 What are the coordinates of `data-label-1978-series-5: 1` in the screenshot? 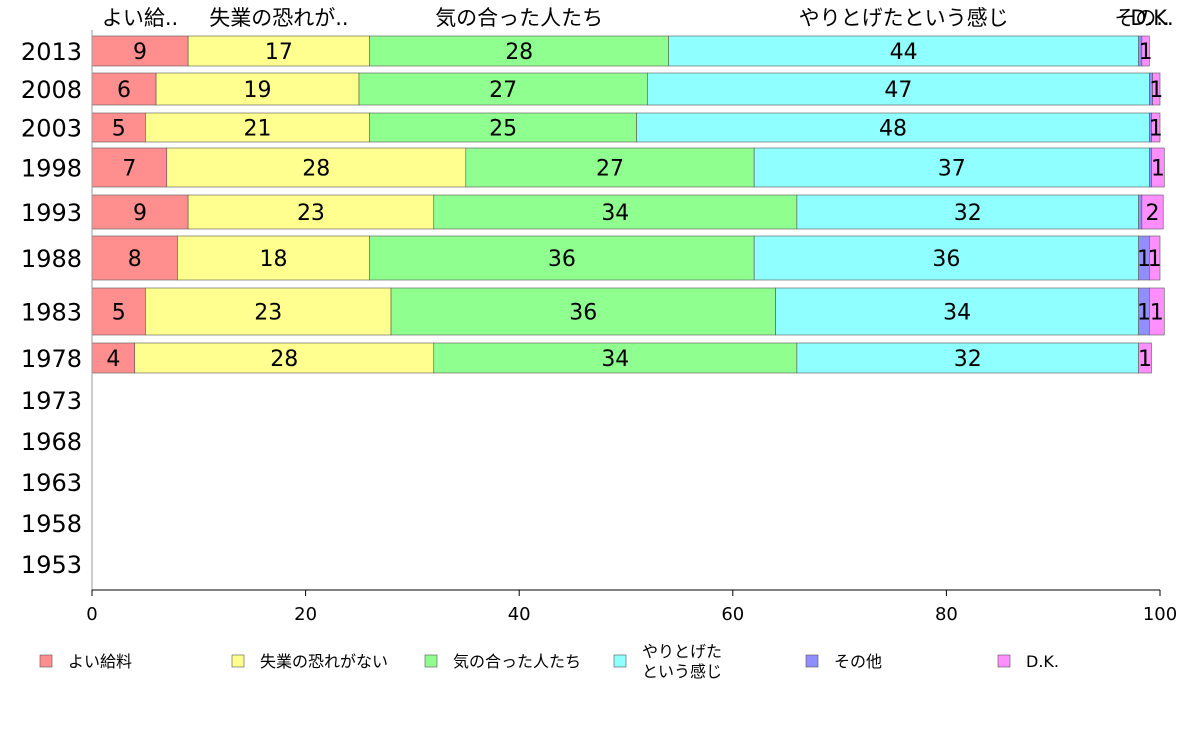 It's located at (1145, 359).